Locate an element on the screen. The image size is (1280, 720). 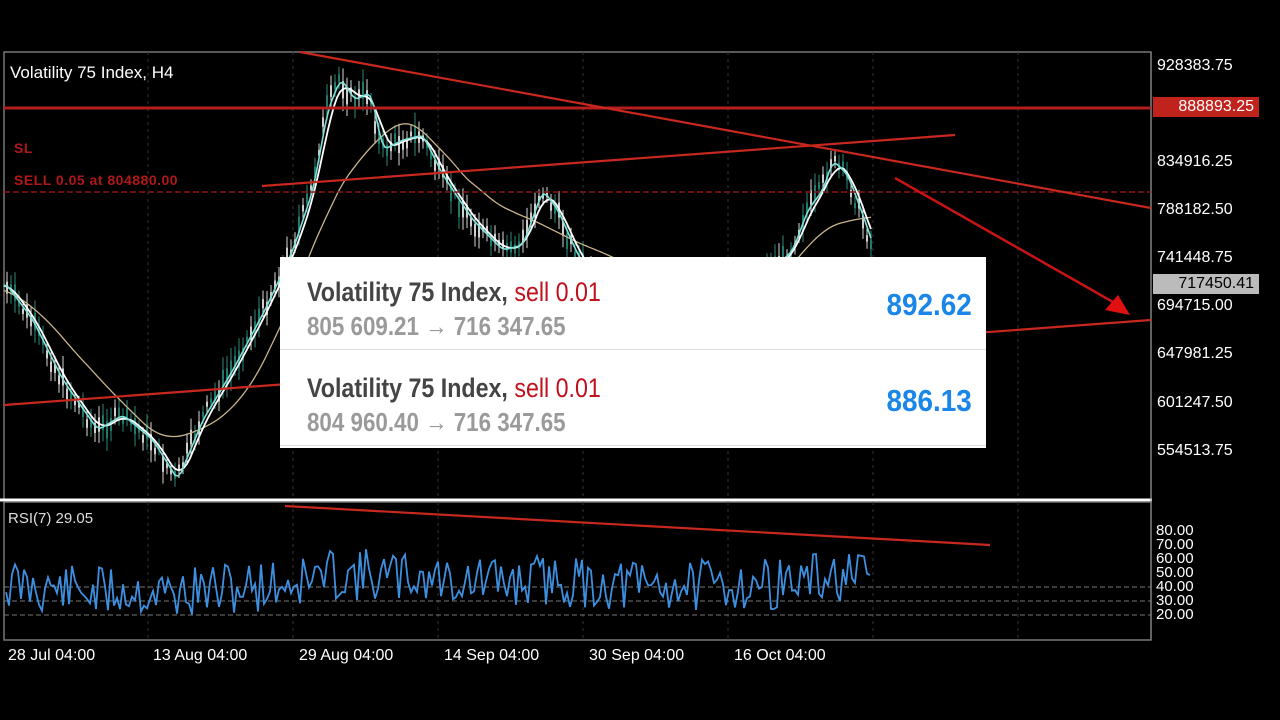
price-tick: 647981.25 is located at coordinates (1195, 353).